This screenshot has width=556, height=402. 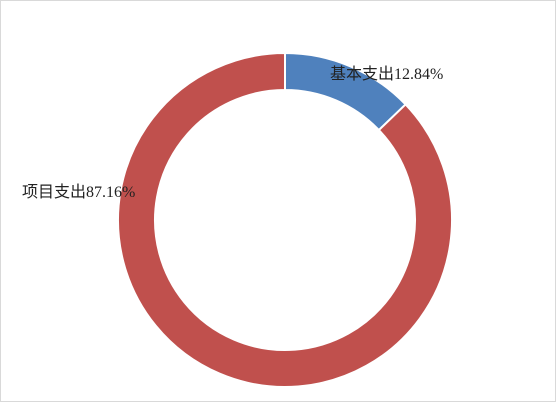 I want to click on slice-value: 87.16%, so click(x=110, y=192).